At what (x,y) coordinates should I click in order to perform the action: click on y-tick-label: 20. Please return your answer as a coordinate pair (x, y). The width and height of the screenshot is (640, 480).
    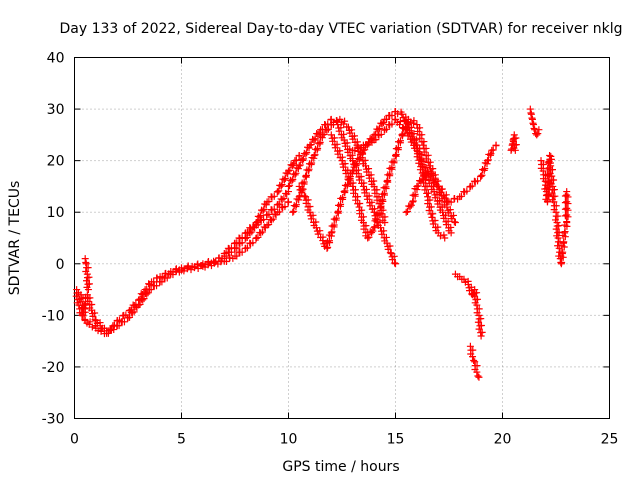
    Looking at the image, I should click on (56, 162).